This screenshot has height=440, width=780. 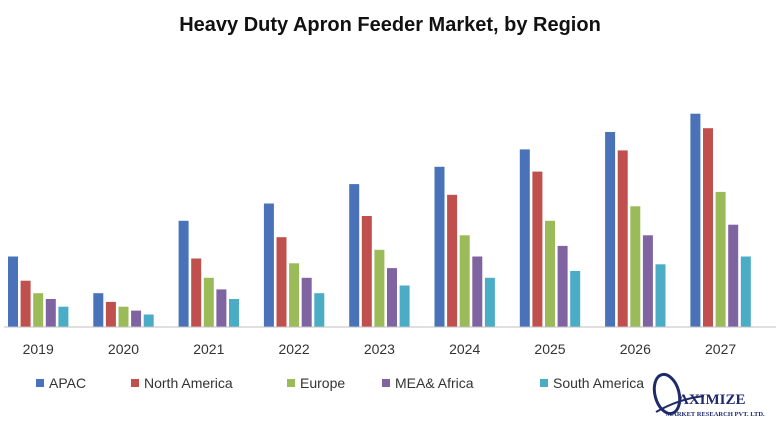 I want to click on bar-north-america-2020, so click(x=110, y=314).